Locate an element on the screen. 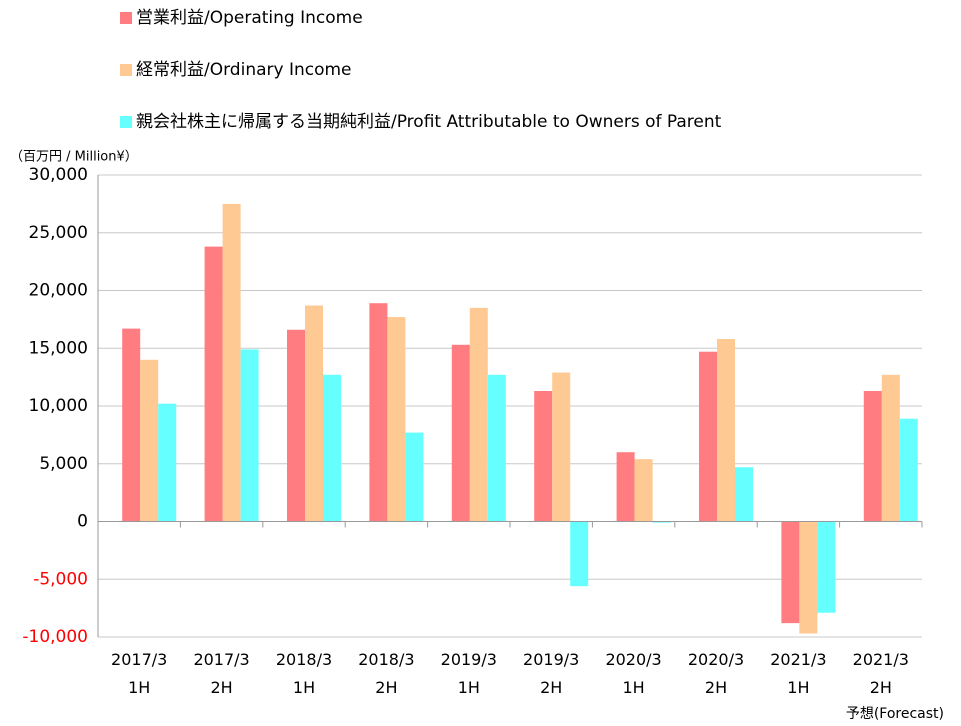 The image size is (961, 726). y-tick-label: 15,000 is located at coordinates (58, 348).